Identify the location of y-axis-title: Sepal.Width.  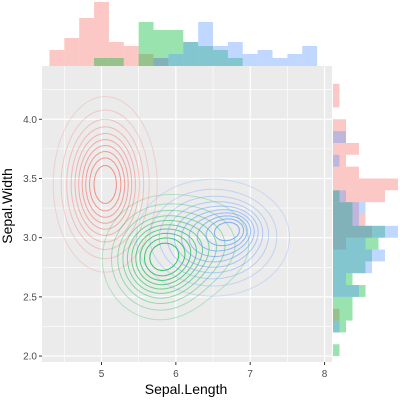
(7, 205).